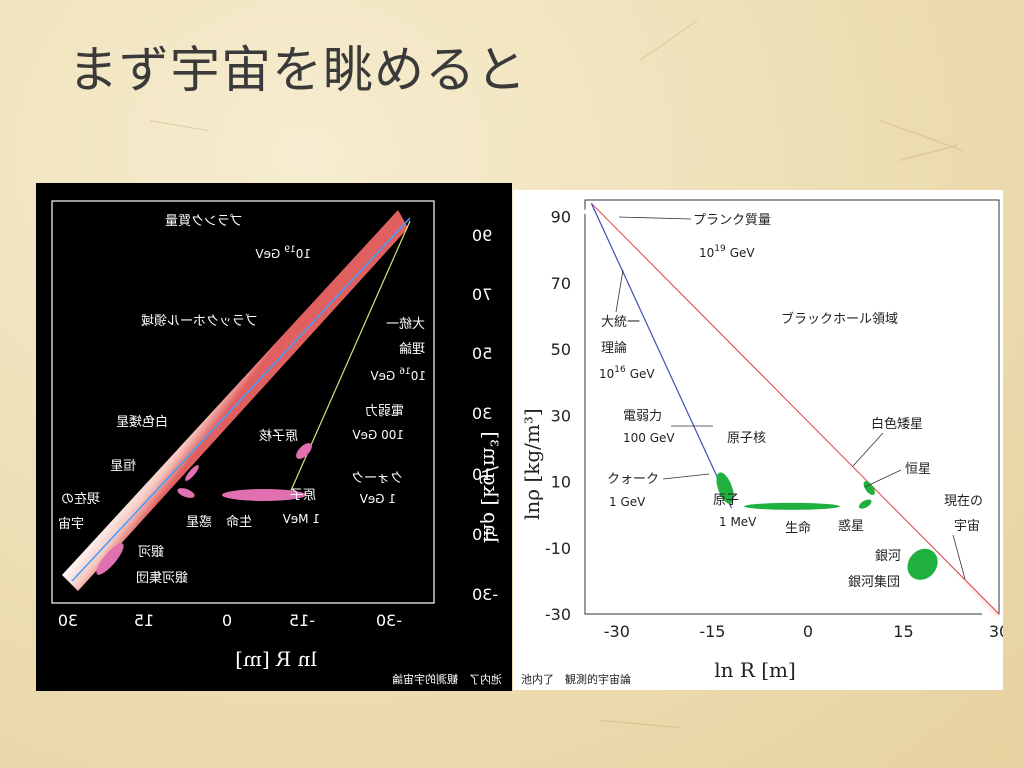  What do you see at coordinates (712, 631) in the screenshot?
I see `x-tick-label: -15` at bounding box center [712, 631].